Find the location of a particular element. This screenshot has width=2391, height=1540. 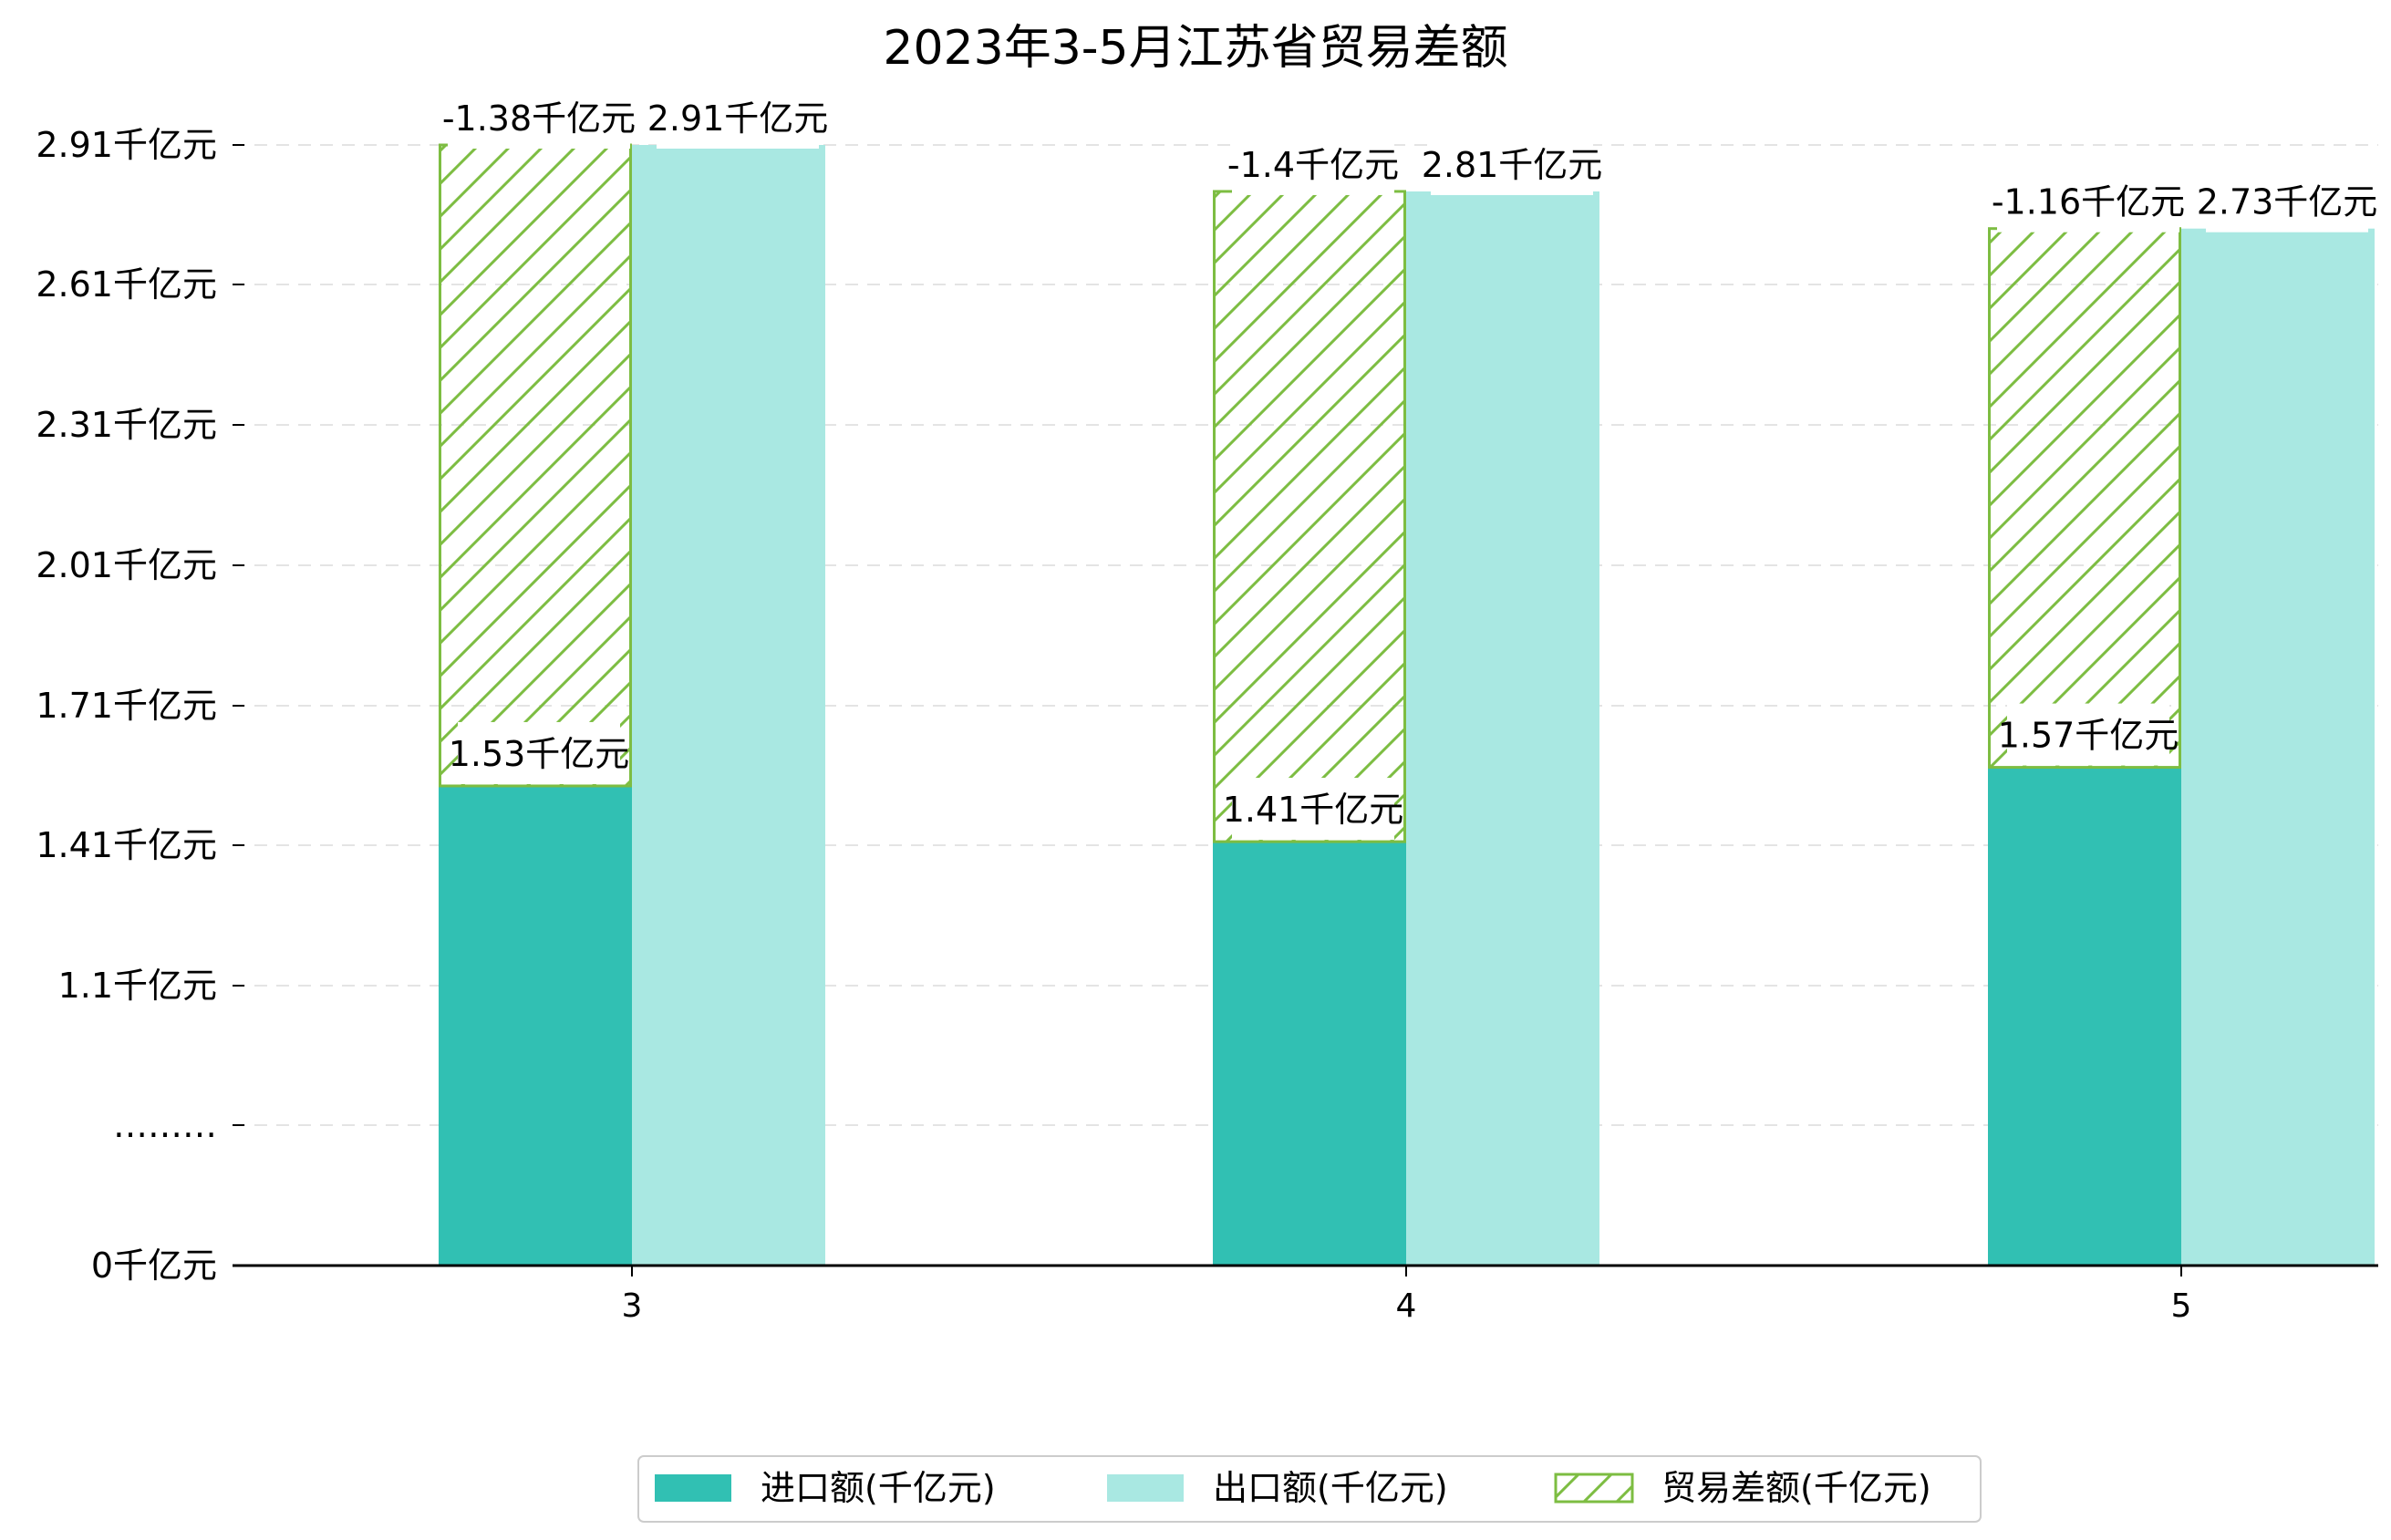

y-tick-label: 2.31千亿元 is located at coordinates (126, 425).